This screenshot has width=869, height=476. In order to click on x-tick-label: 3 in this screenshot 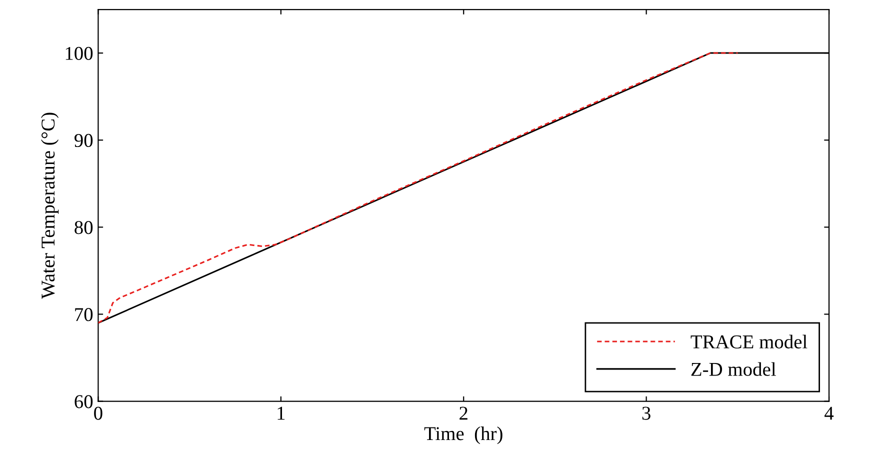, I will do `click(646, 413)`.